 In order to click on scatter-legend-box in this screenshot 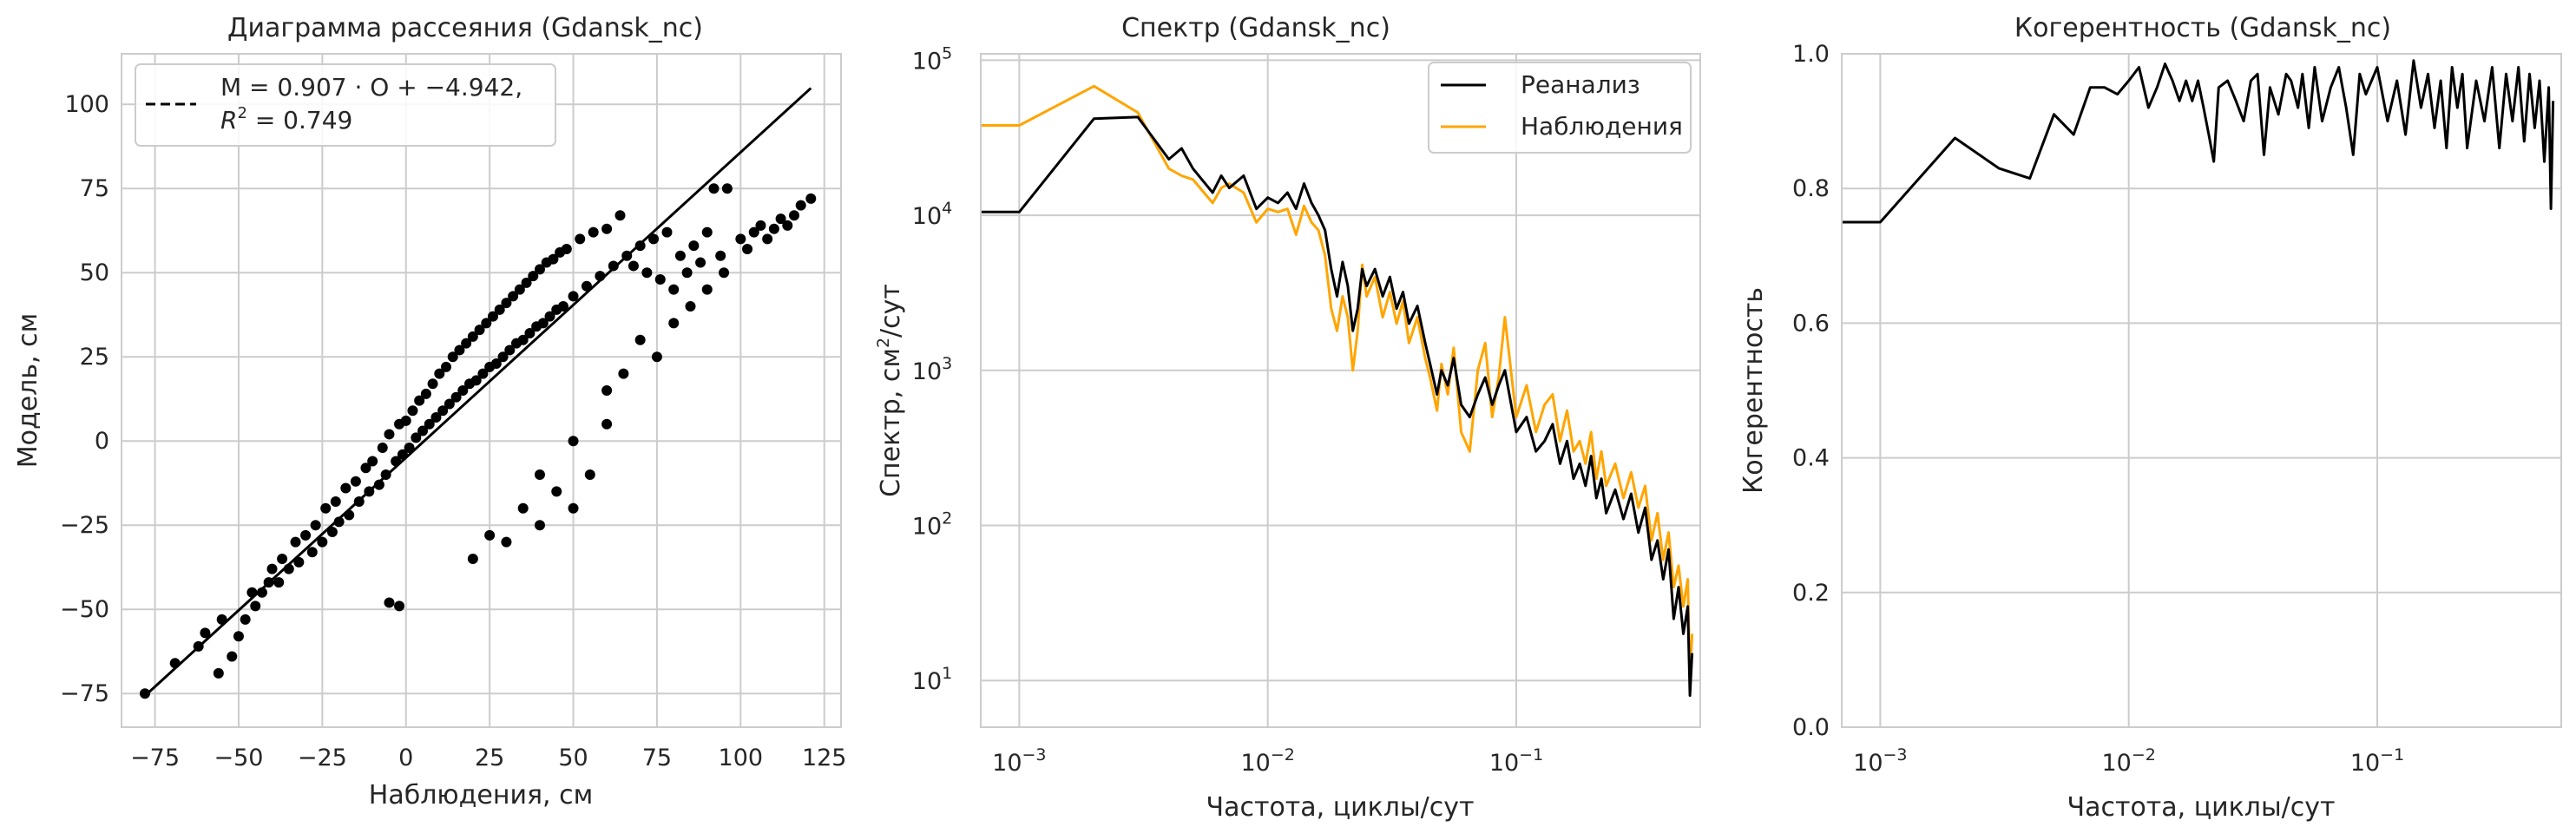, I will do `click(345, 105)`.